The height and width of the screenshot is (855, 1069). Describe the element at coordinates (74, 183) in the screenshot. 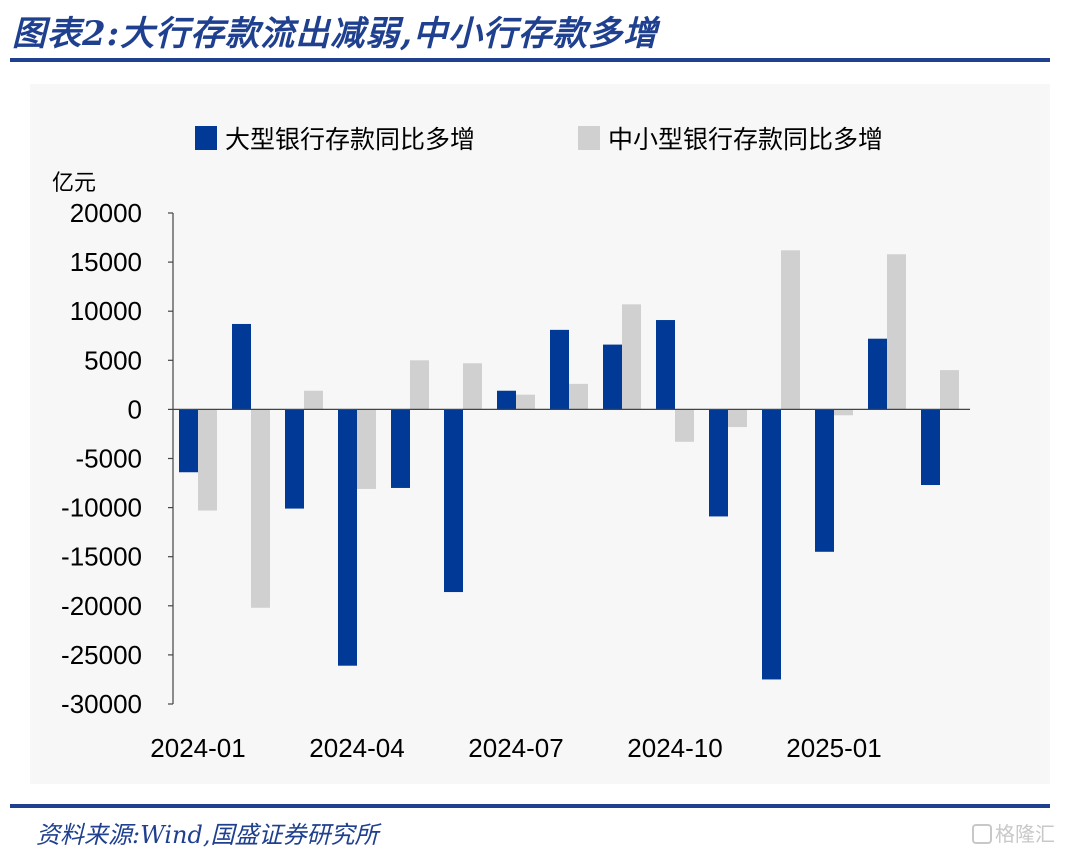

I see `y-unit-label: 亿元` at that location.